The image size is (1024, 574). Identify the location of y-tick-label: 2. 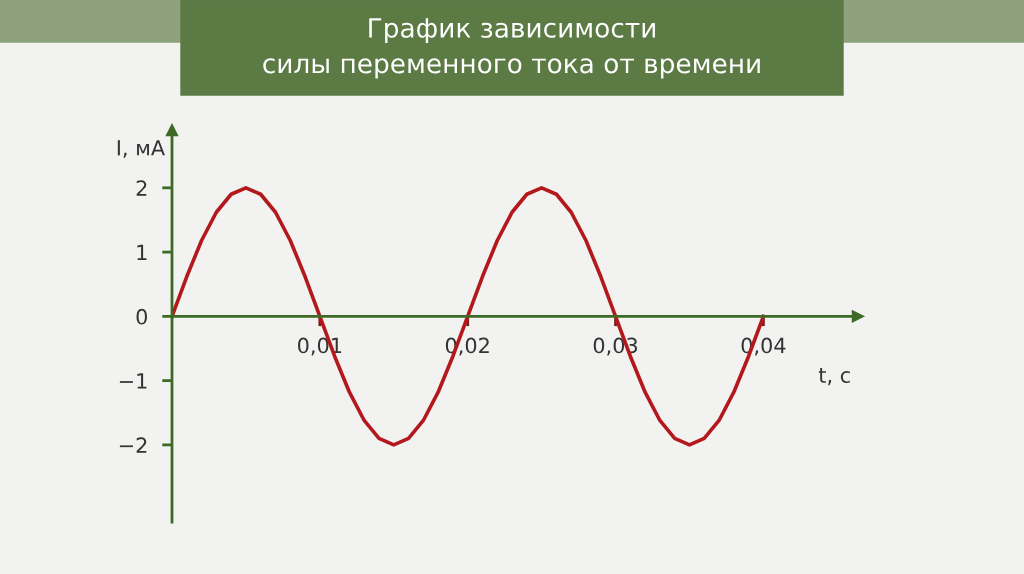
(141, 188).